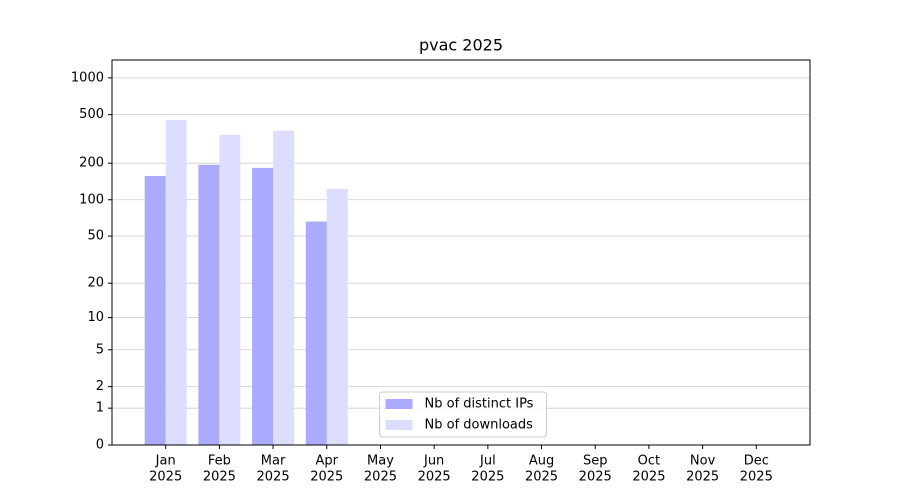 This screenshot has width=900, height=500. Describe the element at coordinates (219, 461) in the screenshot. I see `x-tick-label: Feb` at that location.